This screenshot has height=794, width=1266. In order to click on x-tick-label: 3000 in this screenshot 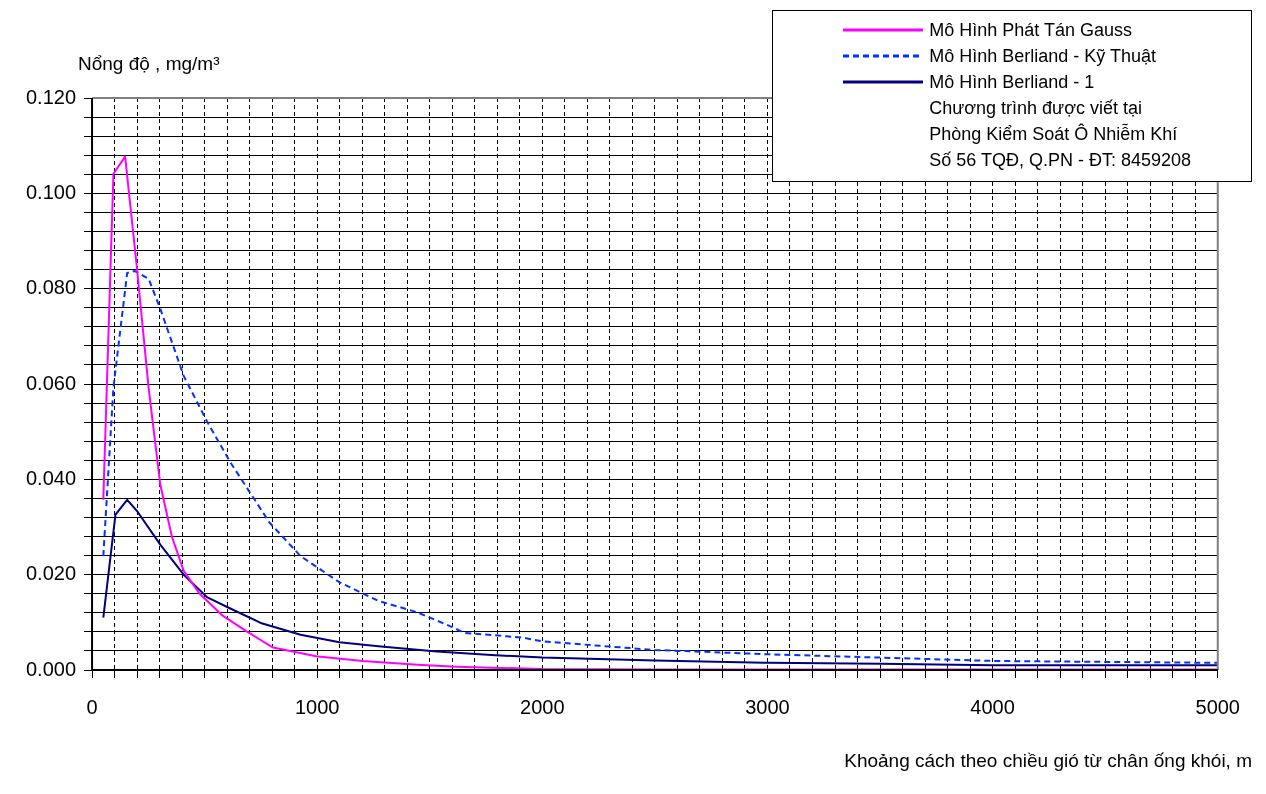, I will do `click(767, 706)`.